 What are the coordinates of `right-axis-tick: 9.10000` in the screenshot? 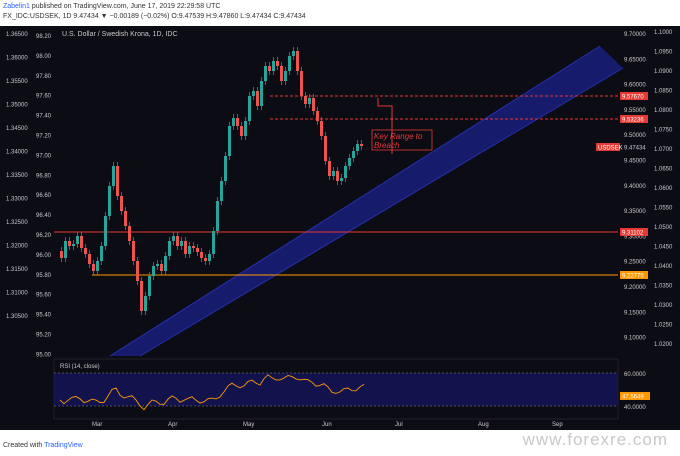 It's located at (635, 339).